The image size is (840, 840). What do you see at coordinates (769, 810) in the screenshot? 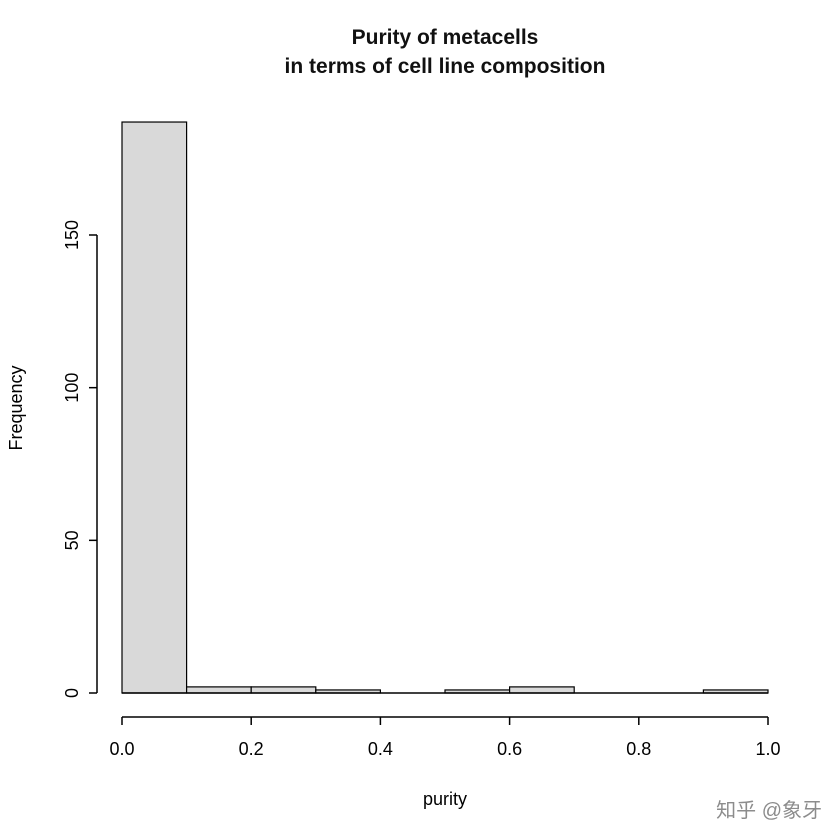
I see `watermark: 知乎 @象牙` at bounding box center [769, 810].